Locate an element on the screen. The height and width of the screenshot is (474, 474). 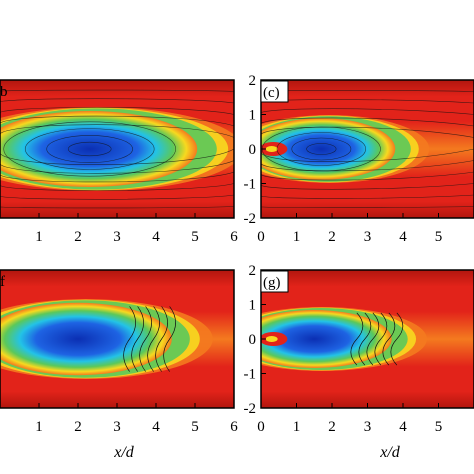
panel-c-plot is located at coordinates (367, 149).